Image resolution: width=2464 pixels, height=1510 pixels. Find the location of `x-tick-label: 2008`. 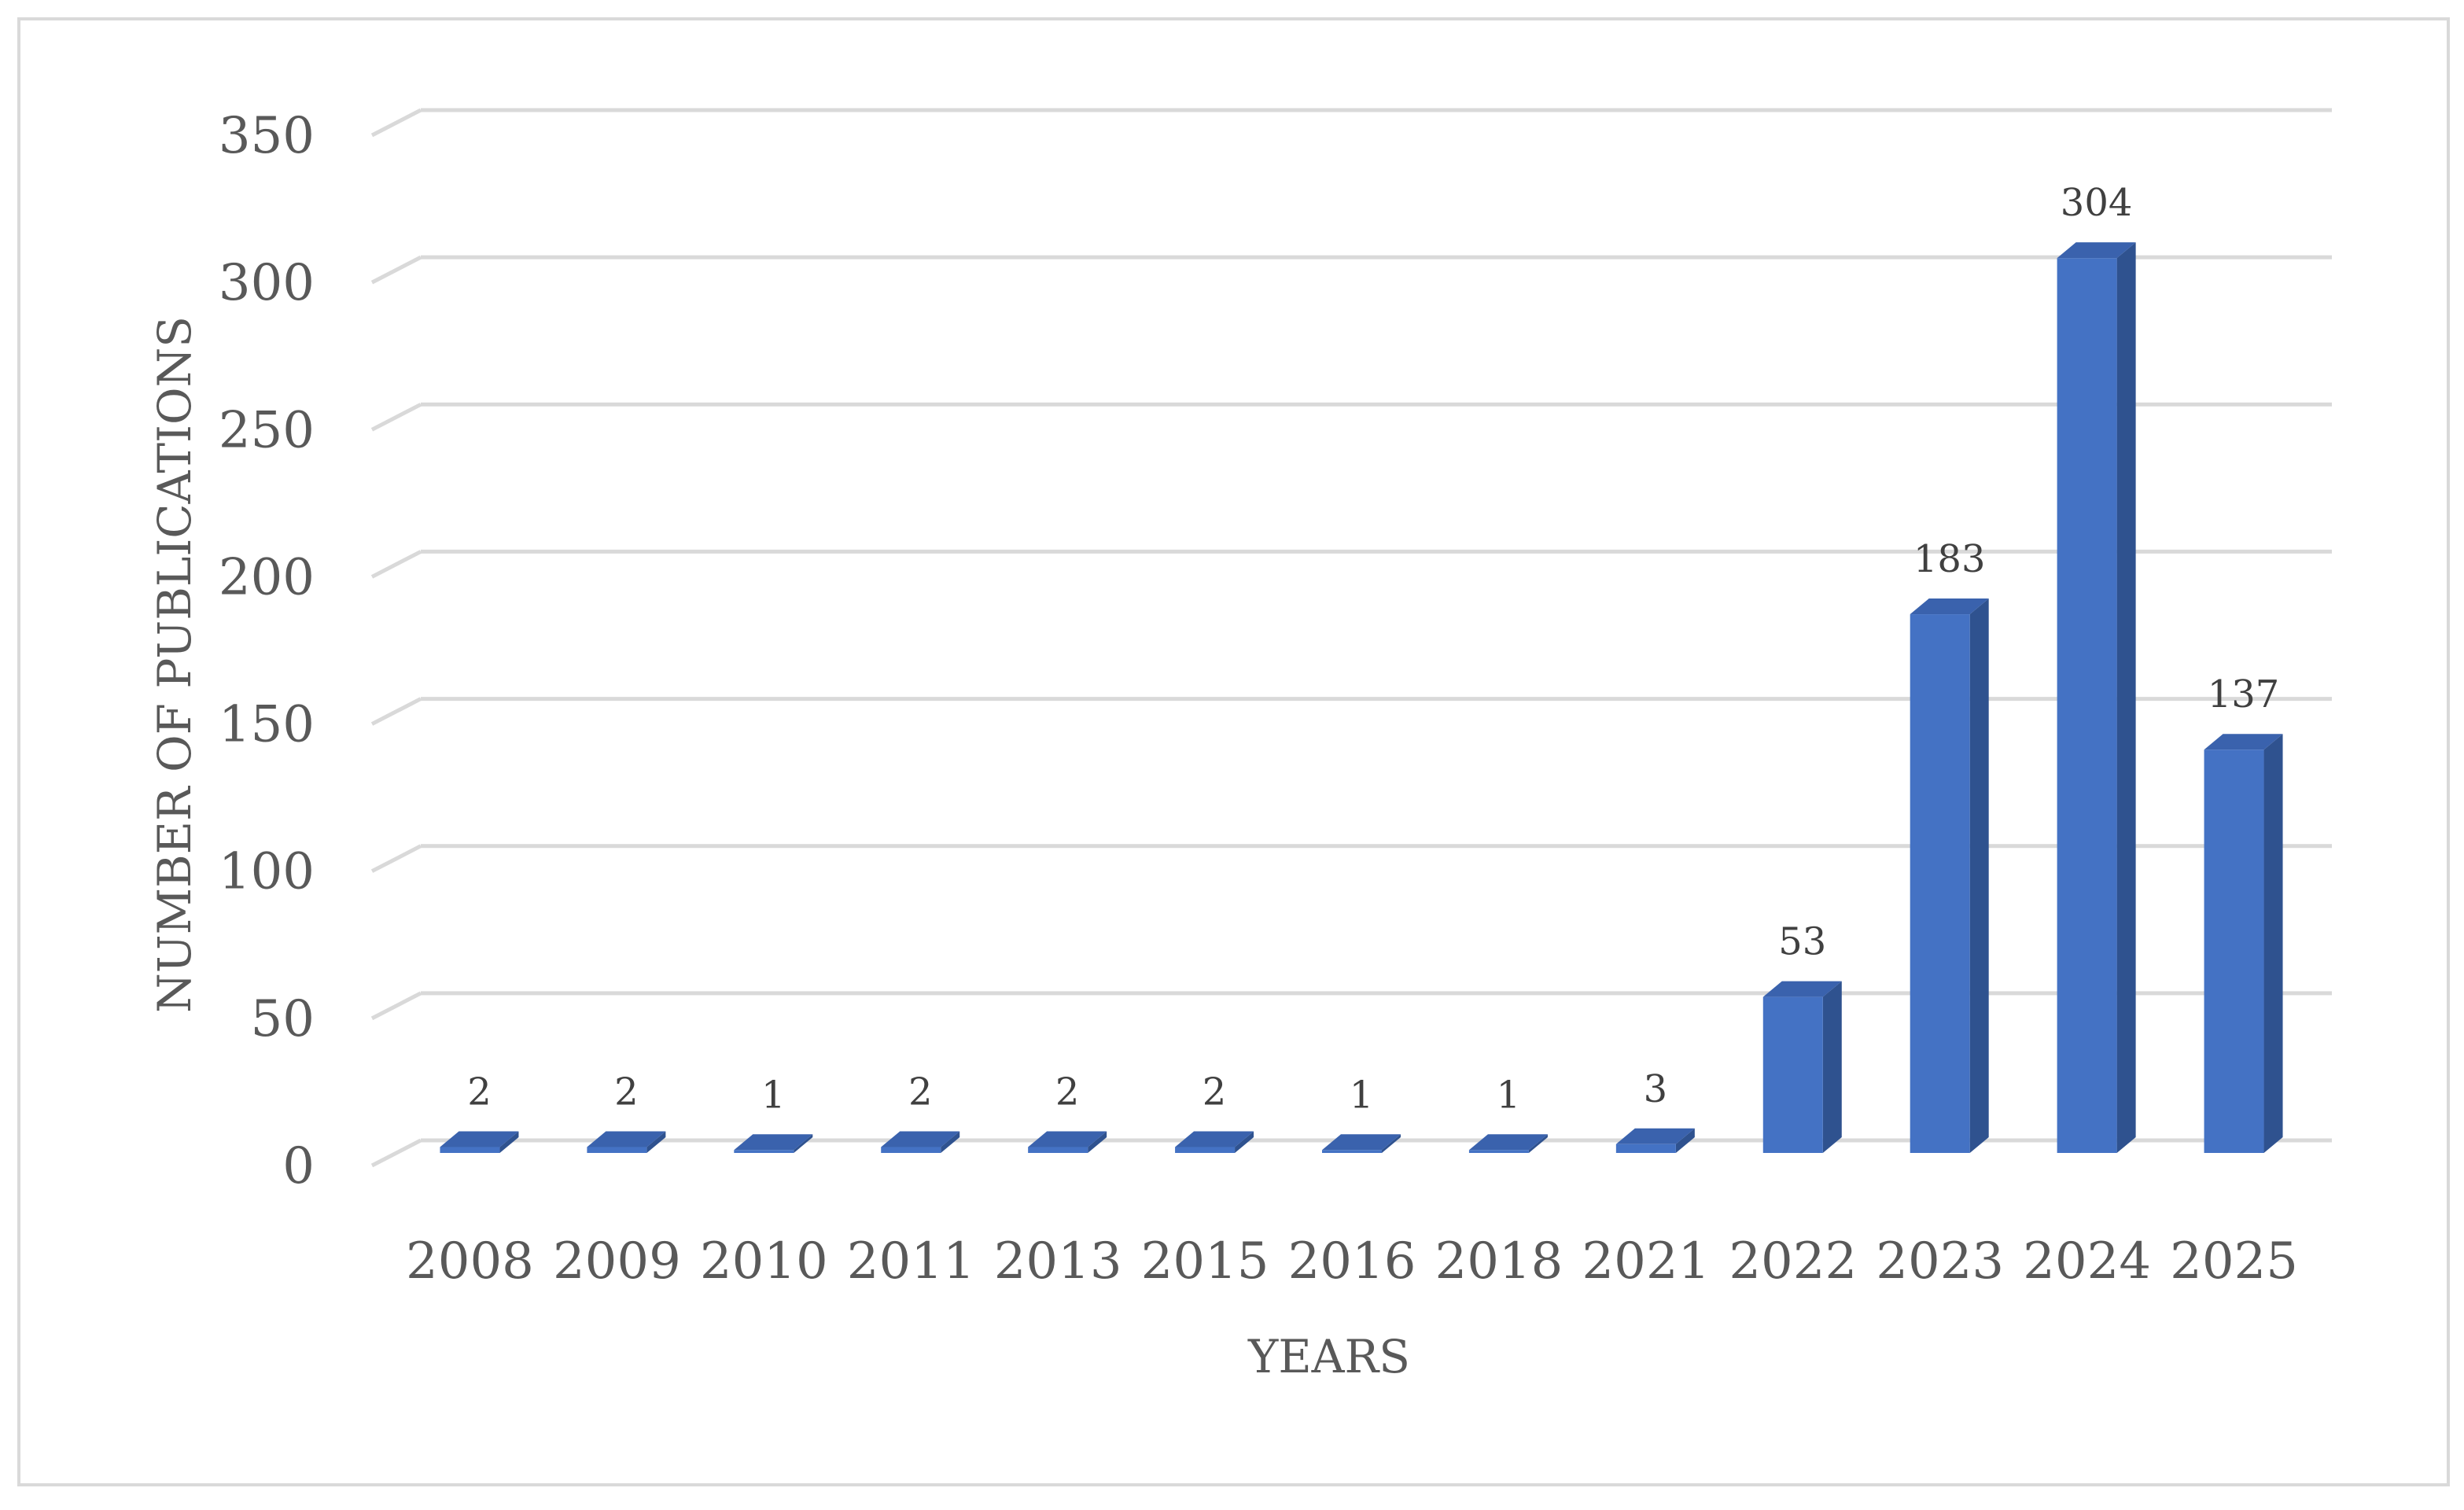

x-tick-label: 2008 is located at coordinates (470, 1262).